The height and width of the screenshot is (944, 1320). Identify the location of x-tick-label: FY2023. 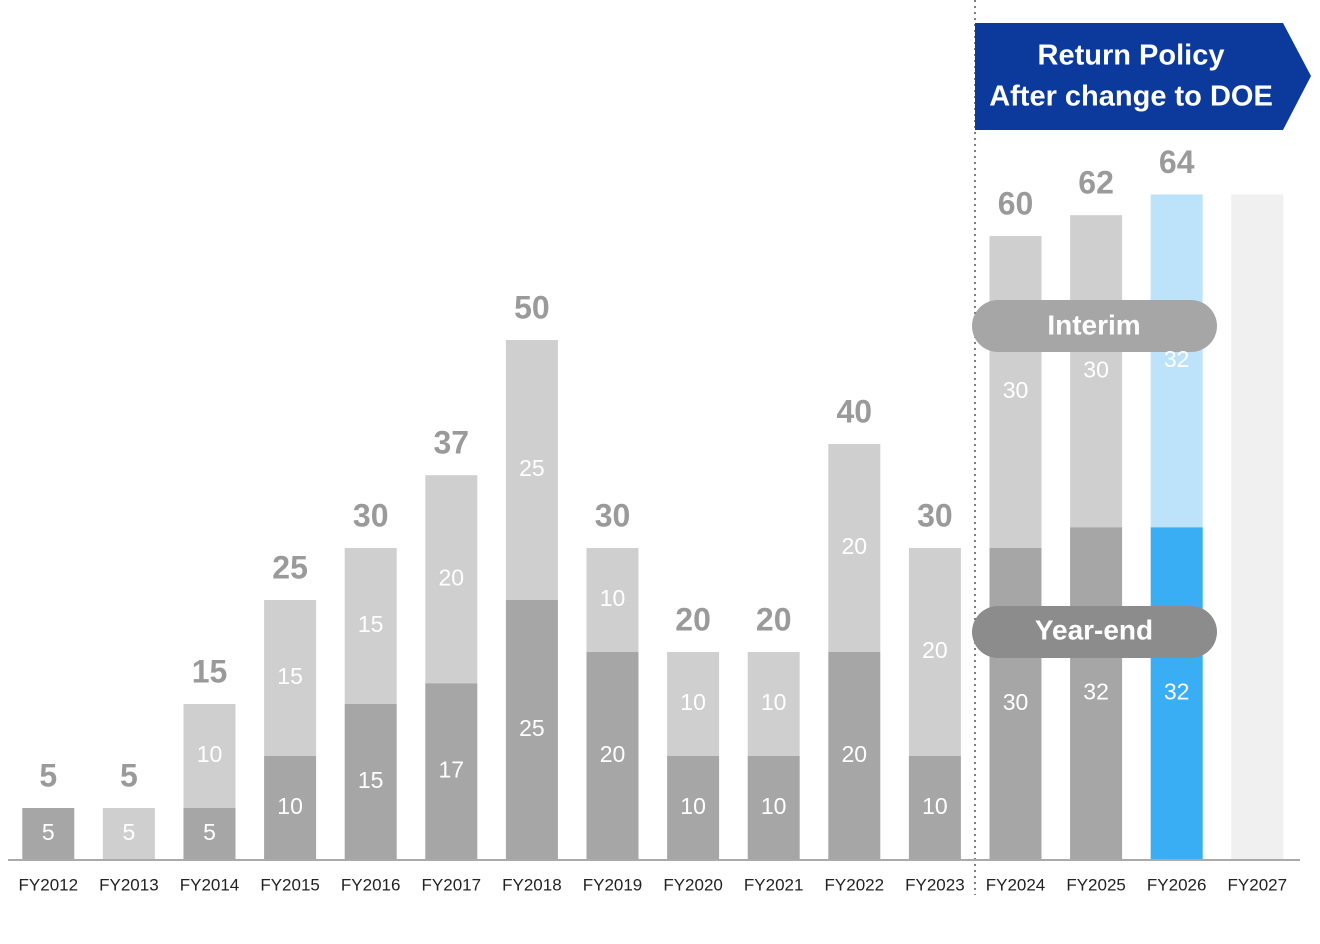
(935, 884).